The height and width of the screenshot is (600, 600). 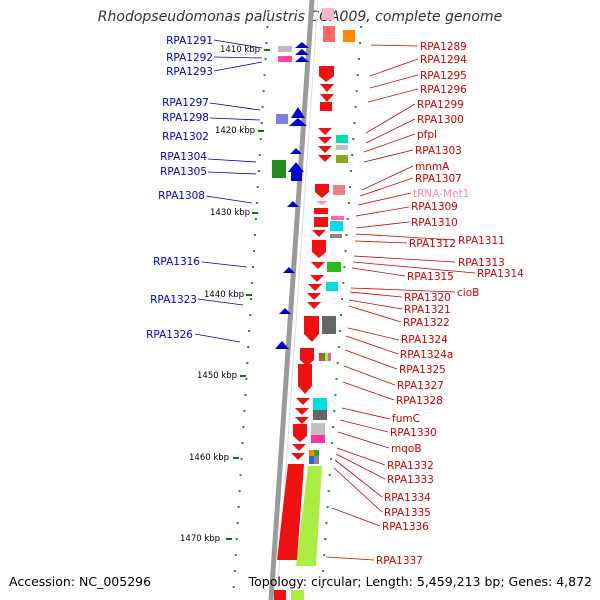 I want to click on gene-label-RPA1337: RPA1337, so click(x=399, y=561).